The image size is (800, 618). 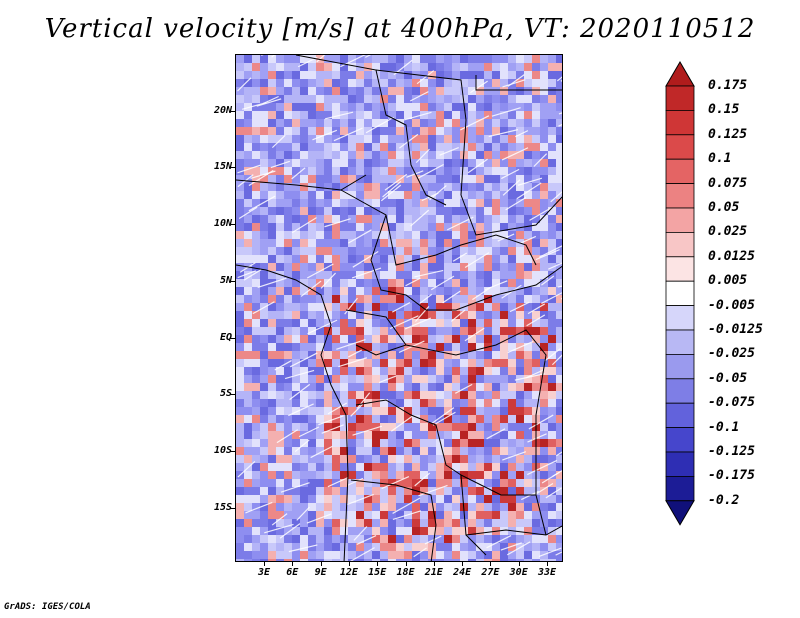 I want to click on colorbar-label: 0.15, so click(x=724, y=110).